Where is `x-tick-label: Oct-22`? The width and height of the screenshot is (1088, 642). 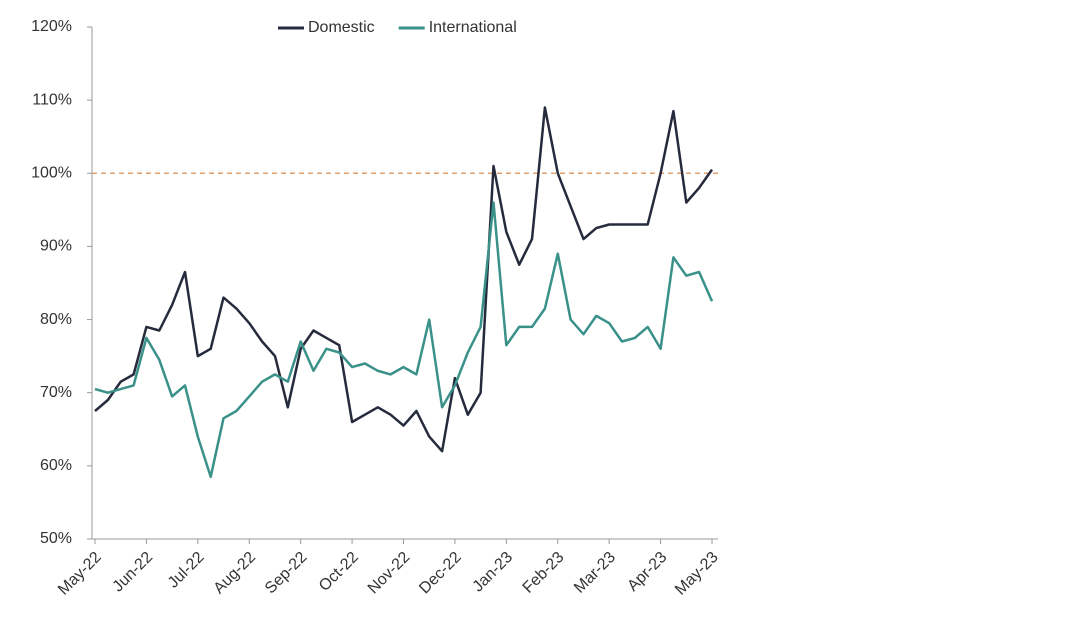 x-tick-label: Oct-22 is located at coordinates (339, 572).